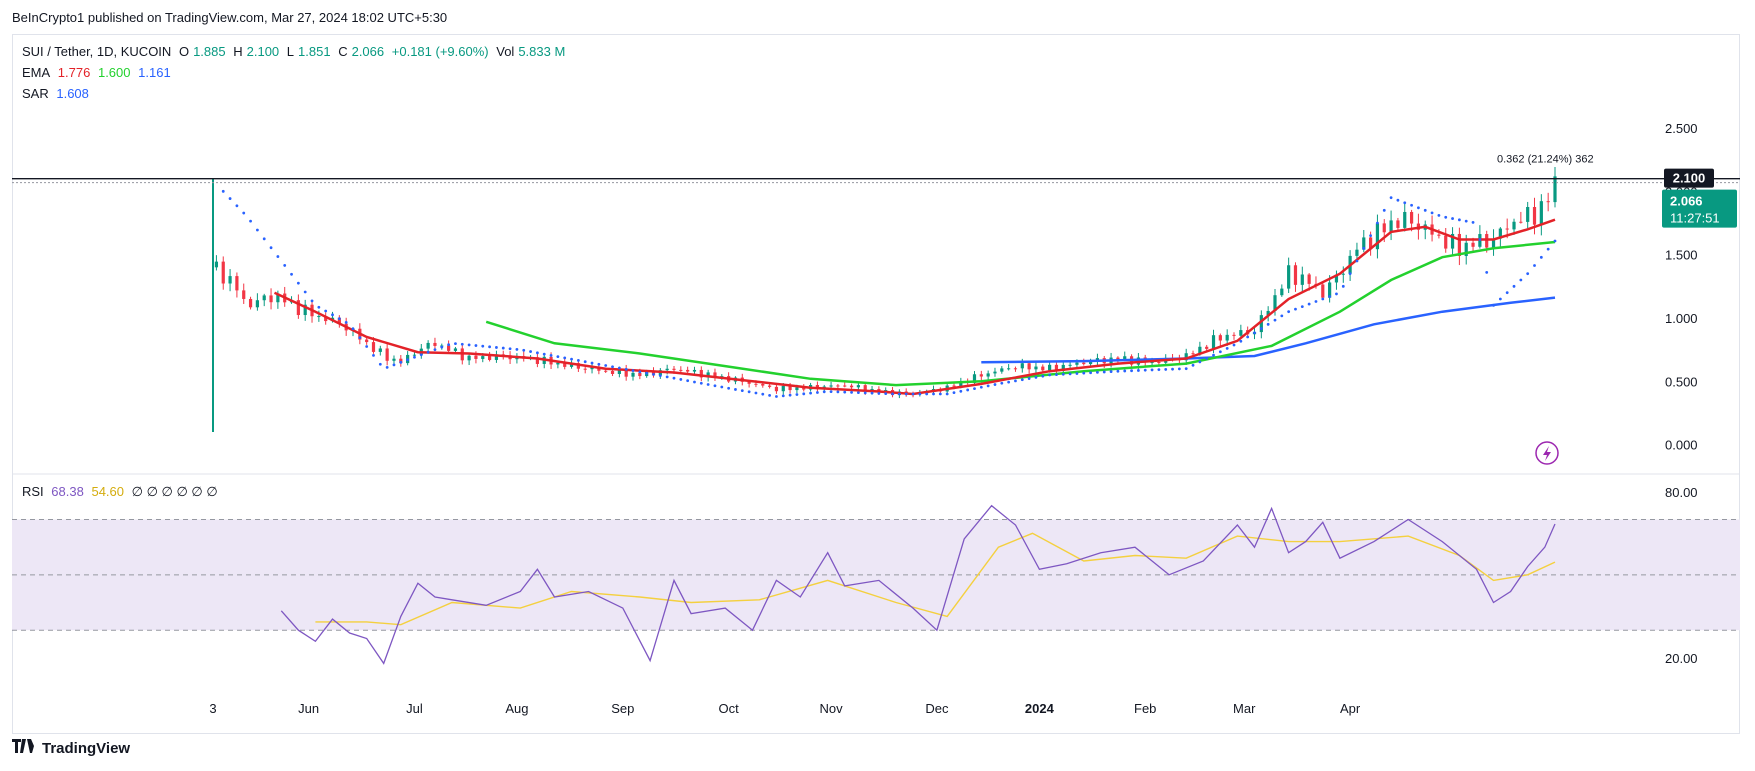 The height and width of the screenshot is (771, 1755). I want to click on ema-slow-value: 1.161, so click(154, 72).